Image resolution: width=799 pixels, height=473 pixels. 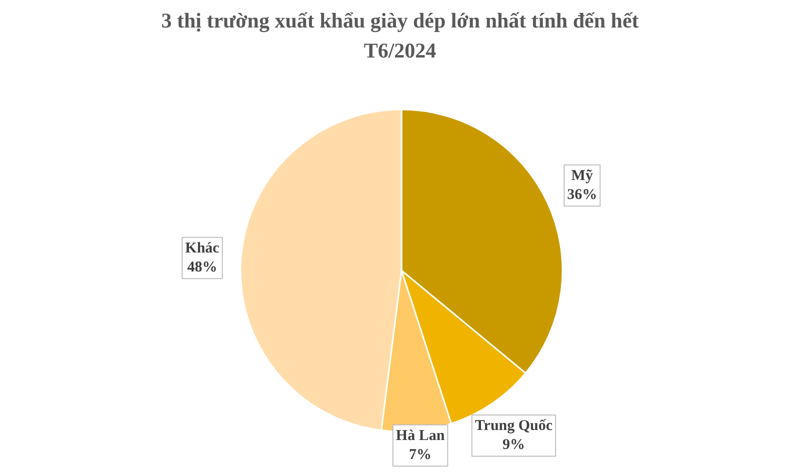 I want to click on chart-title: 3 thị trường xuất khẩu giày dép lớn nhất tính đến hết T6/2024, so click(x=400, y=35).